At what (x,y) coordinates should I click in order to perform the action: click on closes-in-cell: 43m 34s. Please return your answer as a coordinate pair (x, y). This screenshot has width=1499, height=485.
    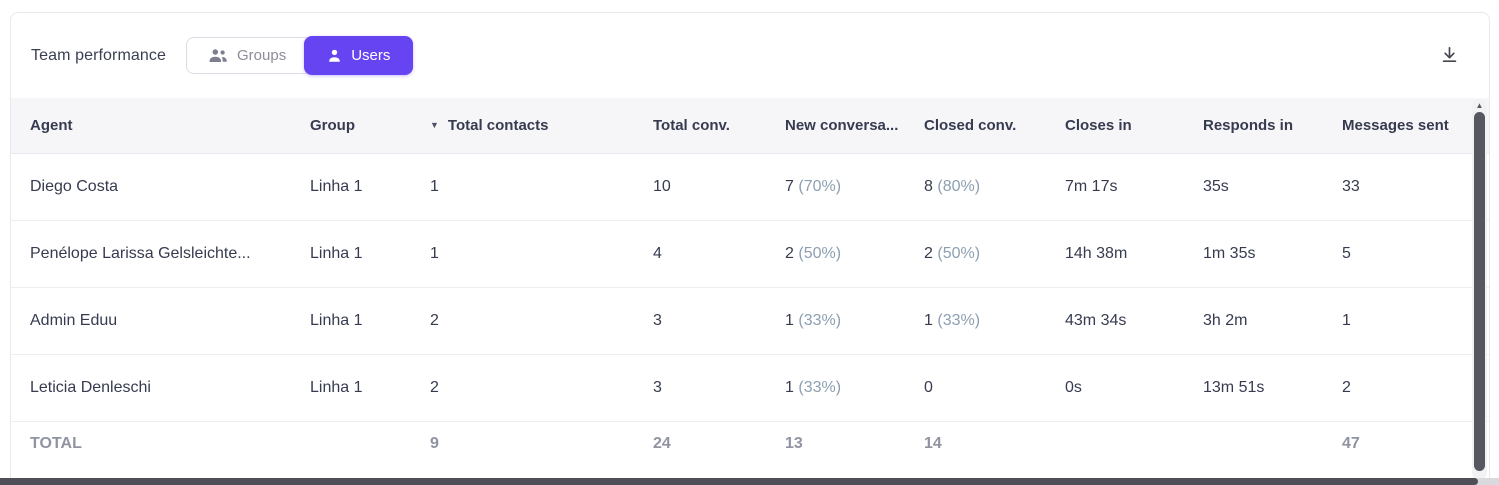
    Looking at the image, I should click on (1134, 321).